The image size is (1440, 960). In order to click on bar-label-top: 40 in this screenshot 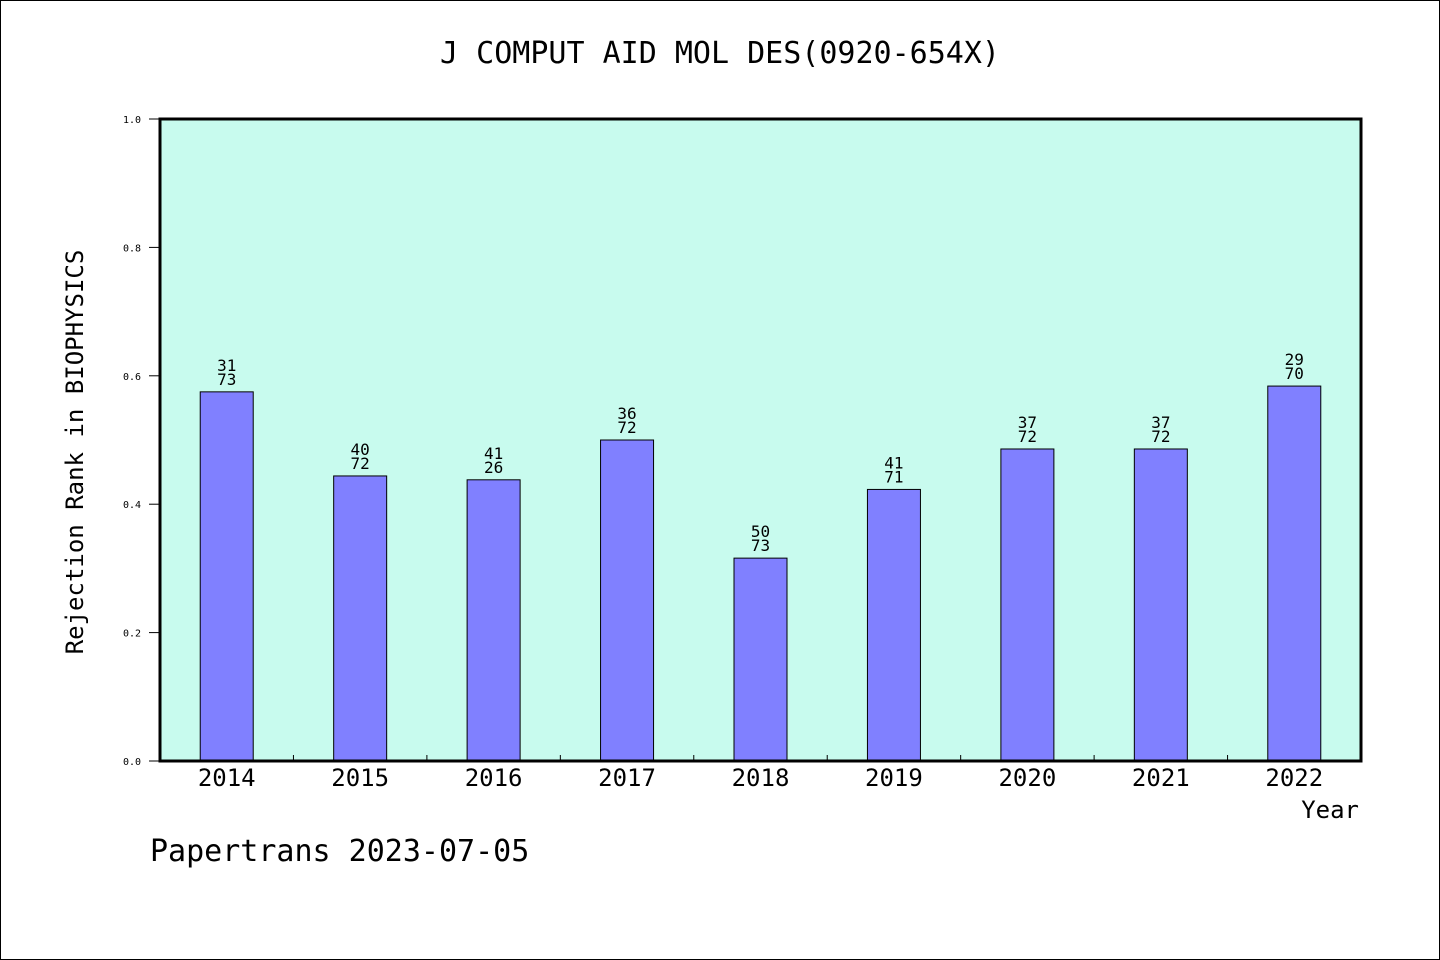, I will do `click(360, 449)`.